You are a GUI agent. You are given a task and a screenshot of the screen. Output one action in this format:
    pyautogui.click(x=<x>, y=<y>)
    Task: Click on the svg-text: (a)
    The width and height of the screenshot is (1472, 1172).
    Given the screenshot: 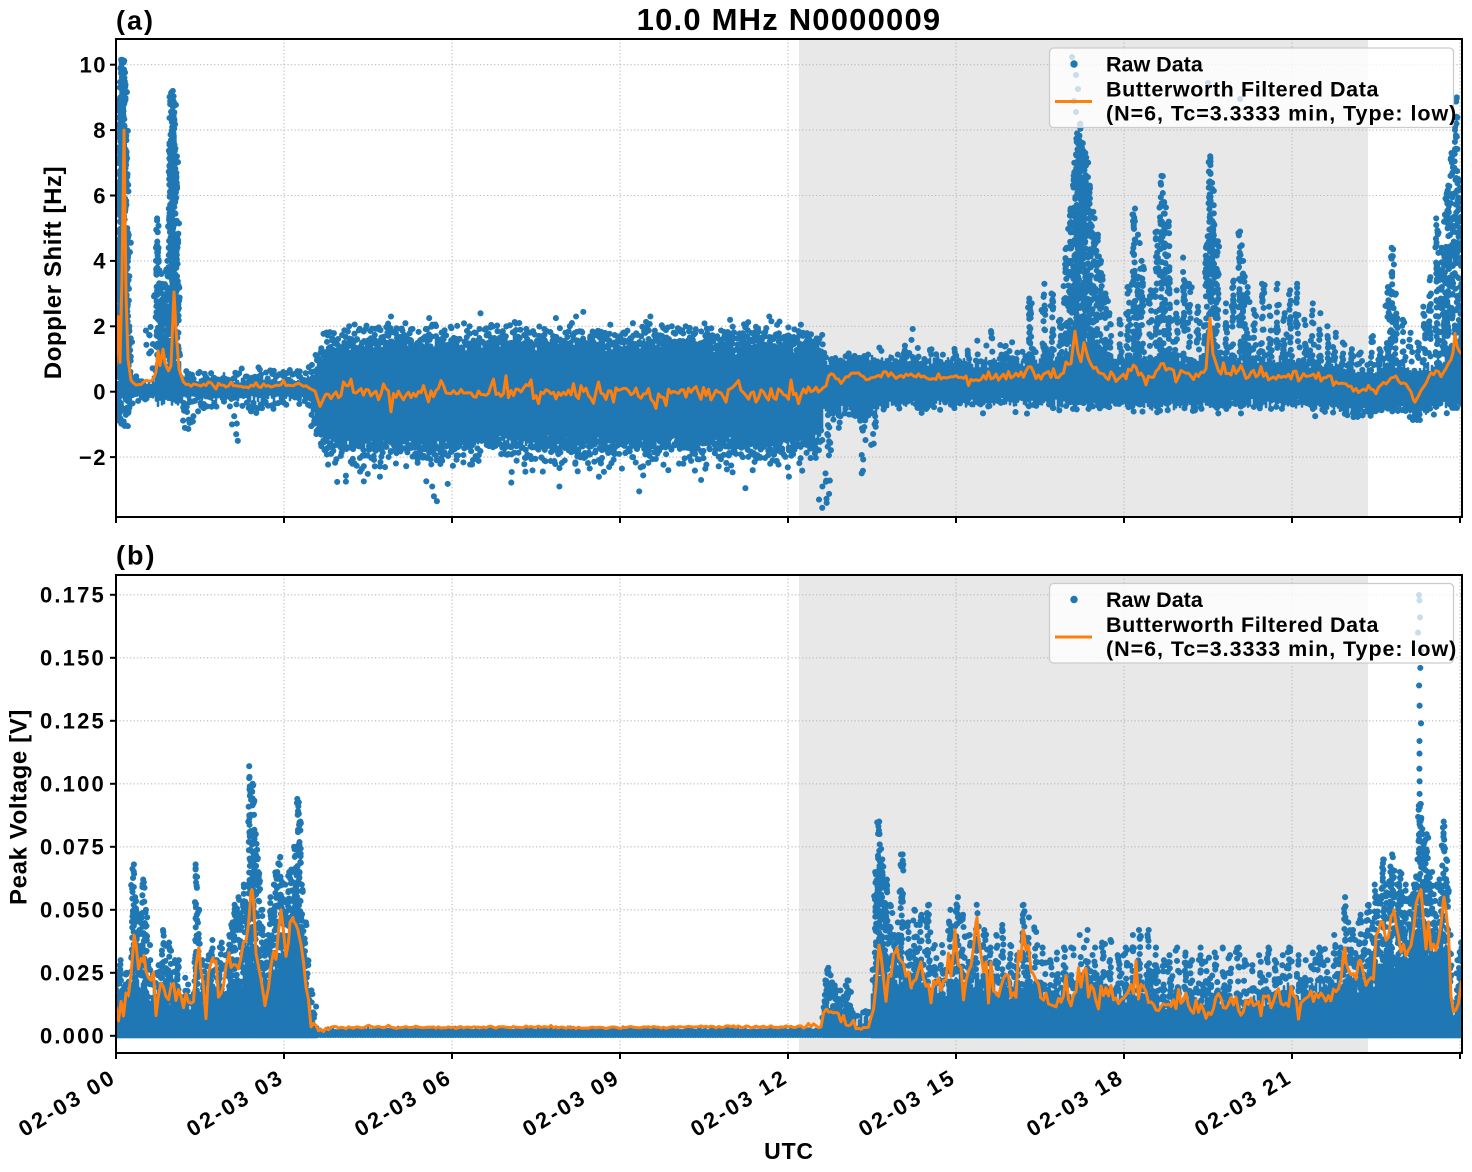 What is the action you would take?
    pyautogui.click(x=135, y=21)
    